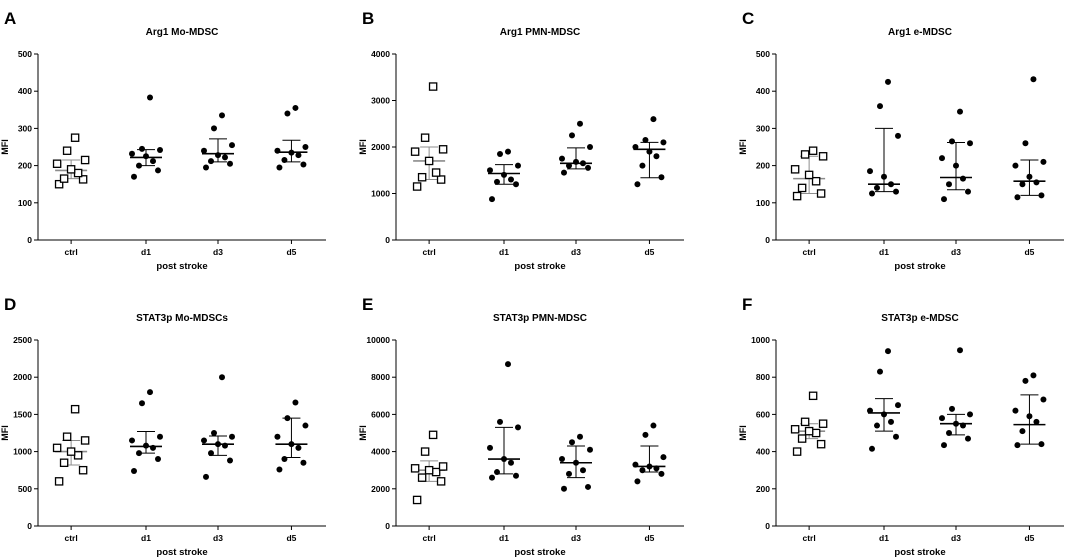  What do you see at coordinates (25, 91) in the screenshot?
I see `y-tick-label: 400` at bounding box center [25, 91].